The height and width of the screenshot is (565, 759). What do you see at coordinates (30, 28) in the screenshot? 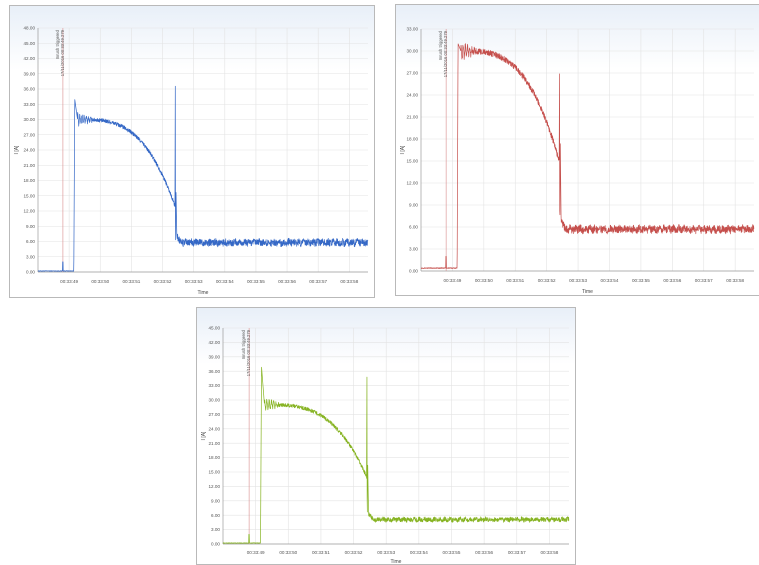
I see `y-tick-label: 48.00` at bounding box center [30, 28].